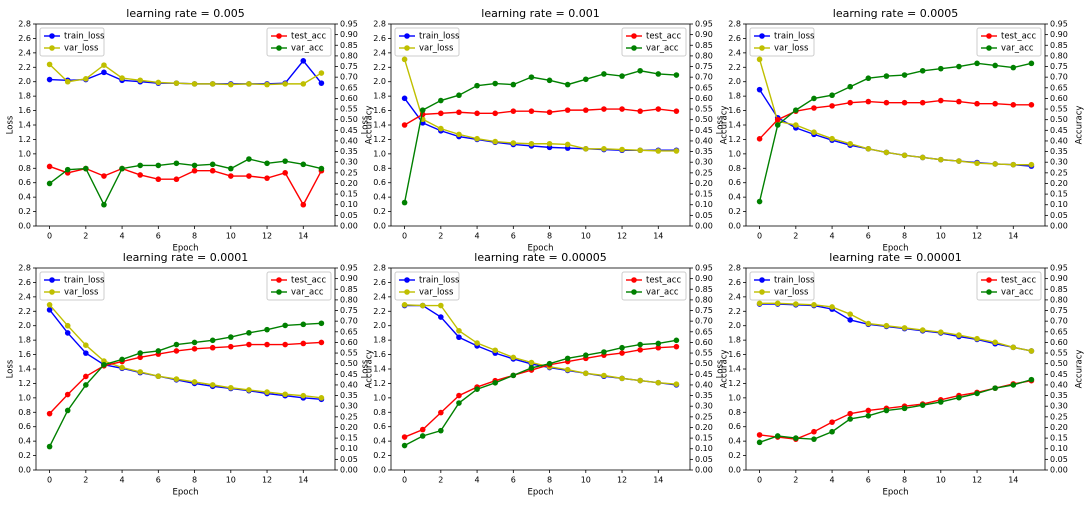  I want to click on y2-tick-label: 0.30, so click(704, 406).